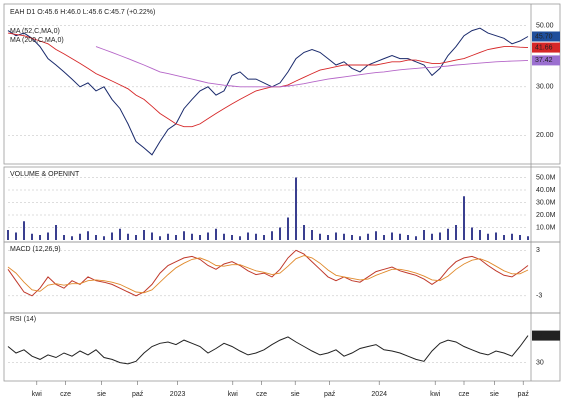 The height and width of the screenshot is (405, 564). What do you see at coordinates (546, 227) in the screenshot?
I see `y-tick-label: 10.0M` at bounding box center [546, 227].